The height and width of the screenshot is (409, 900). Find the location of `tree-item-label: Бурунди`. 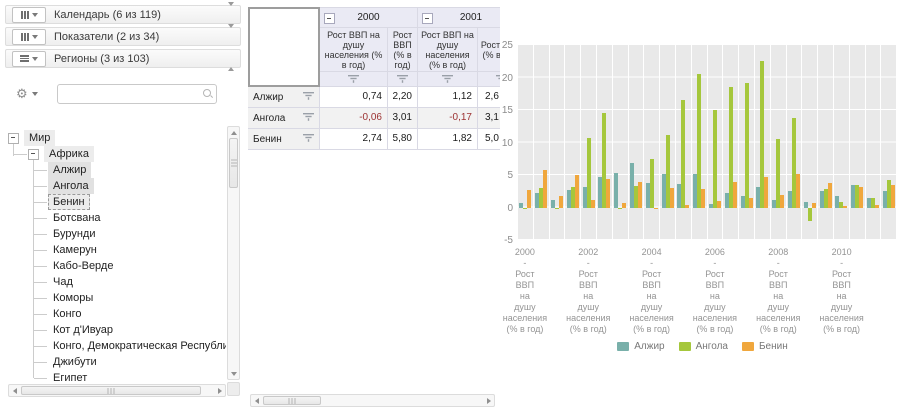

tree-item-label: Бурунди is located at coordinates (74, 234).